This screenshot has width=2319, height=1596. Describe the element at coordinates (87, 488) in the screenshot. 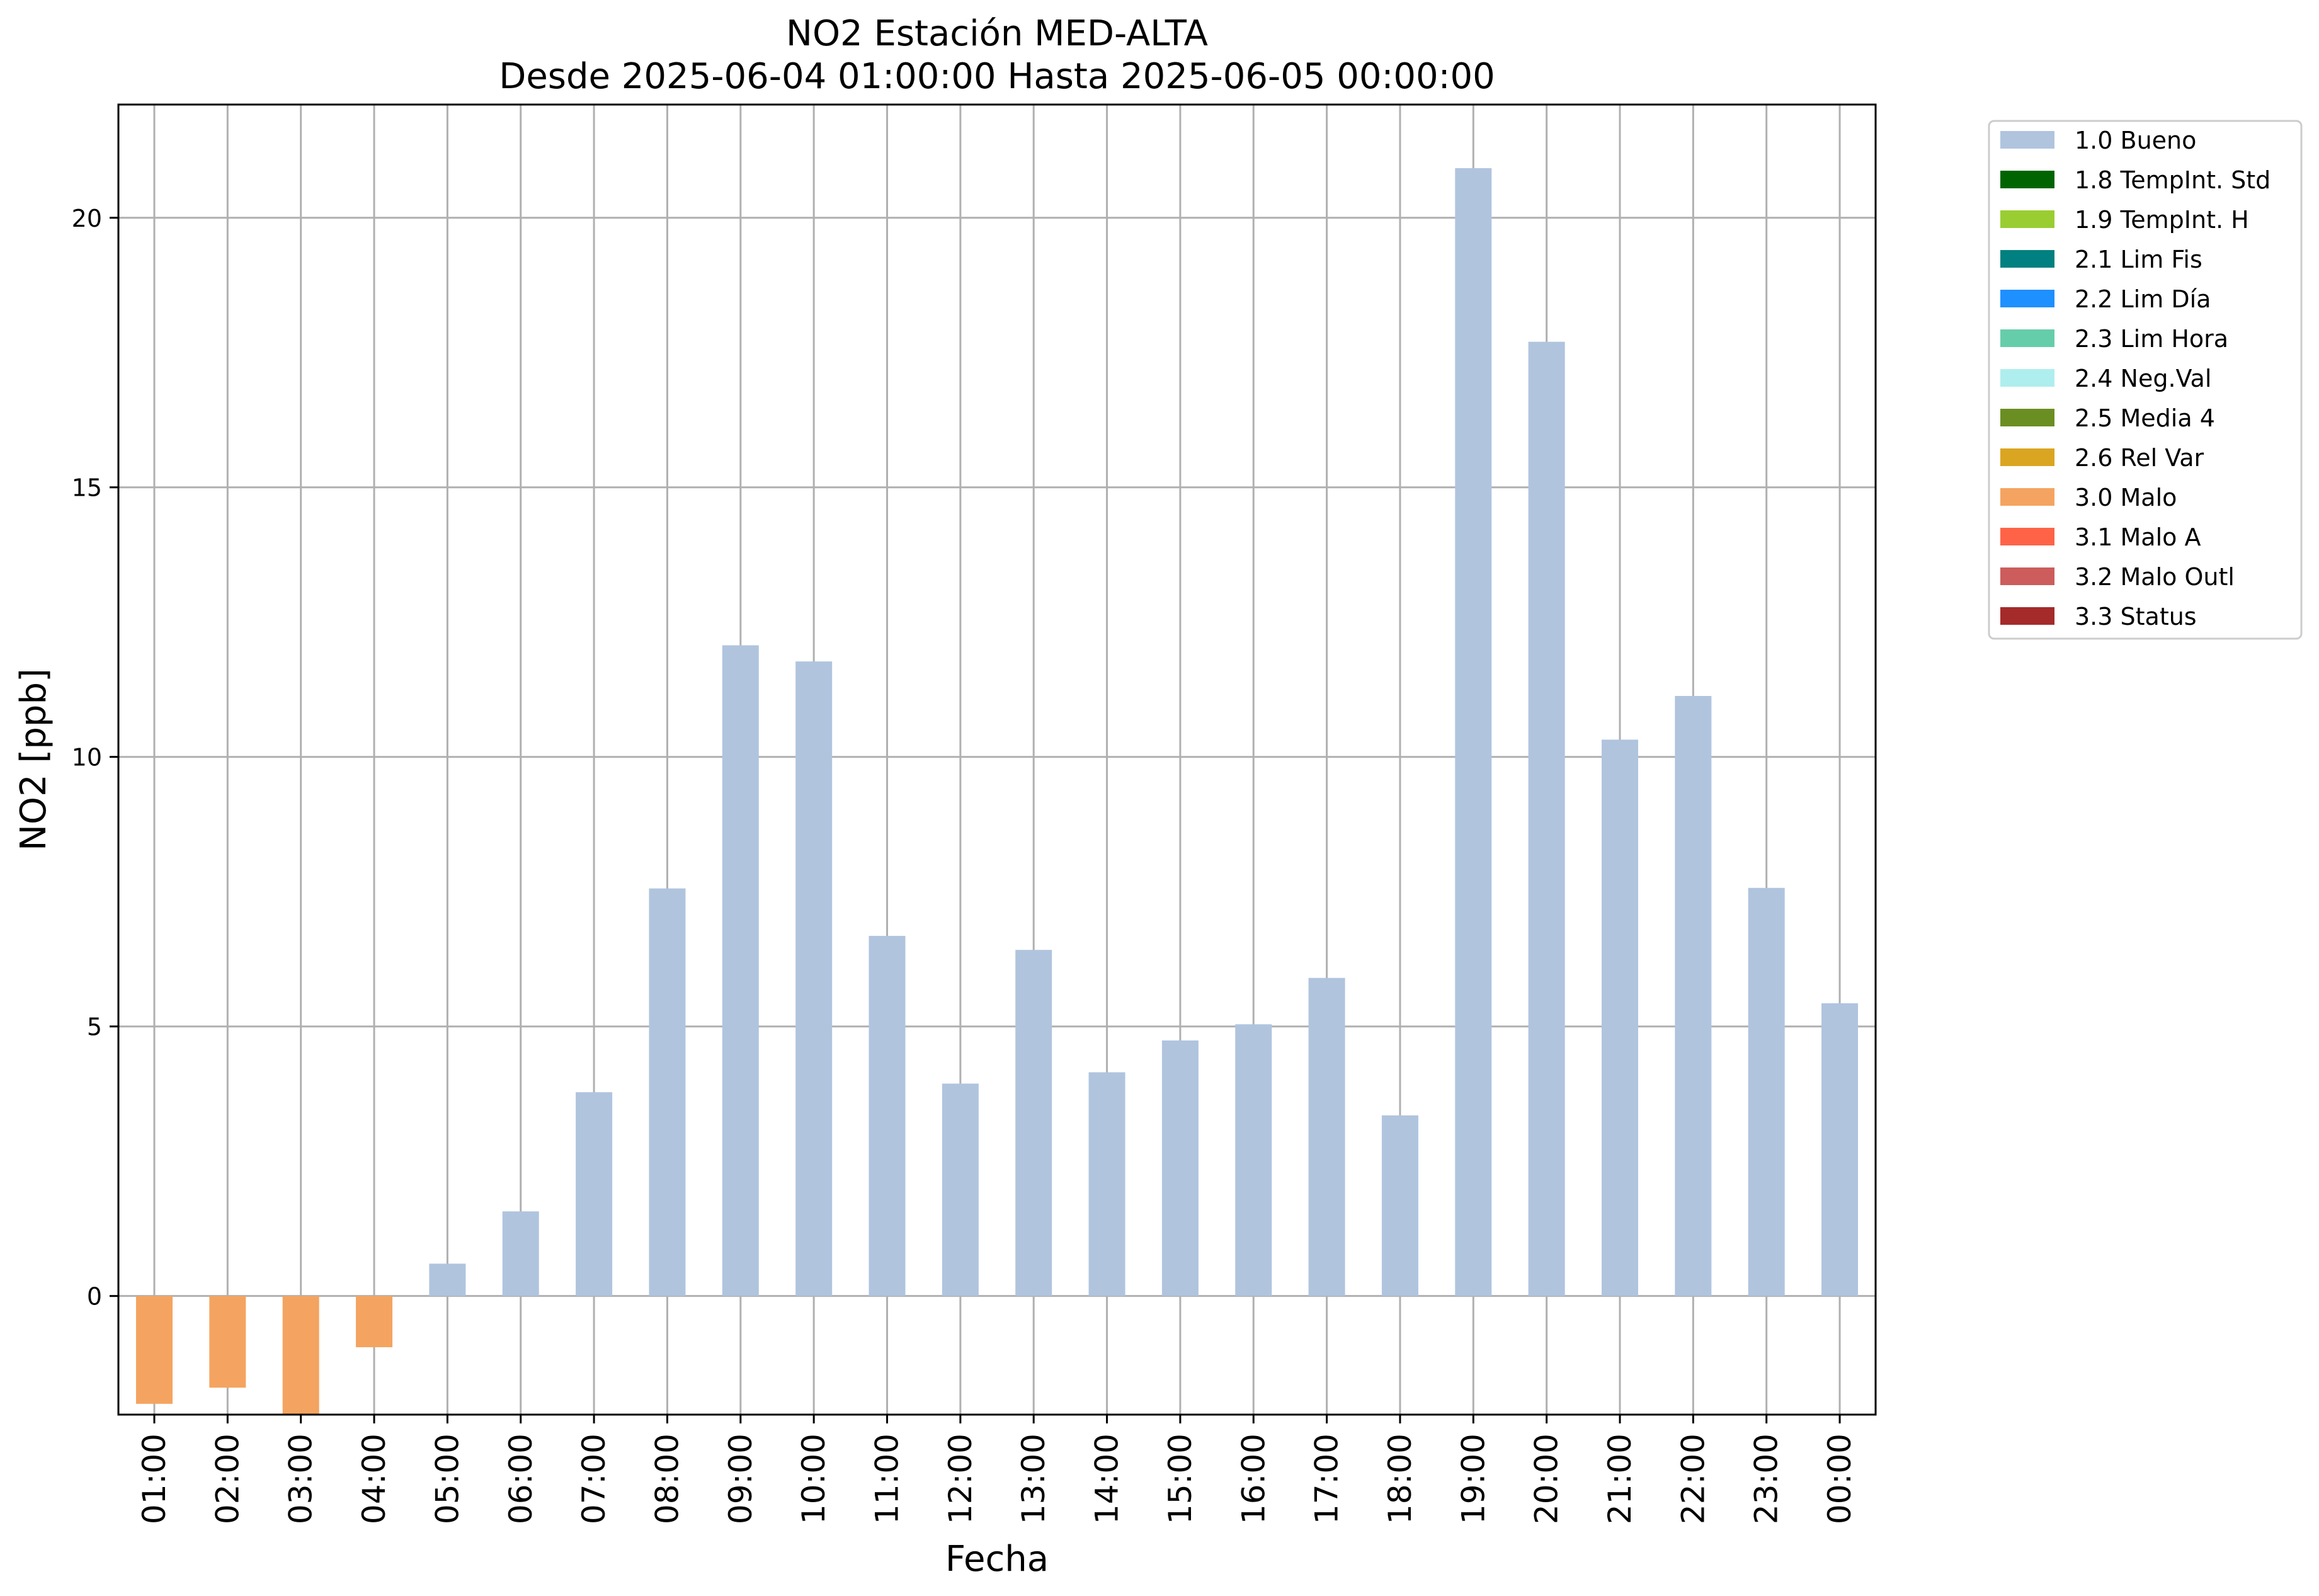

I see `y-tick-label: 15` at that location.